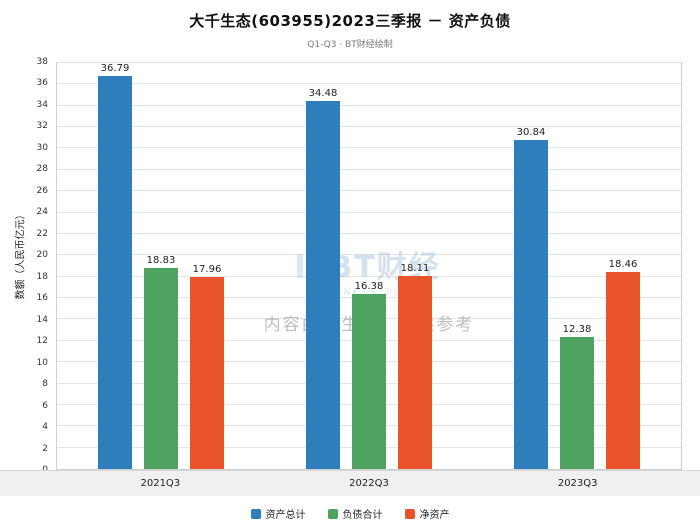 The width and height of the screenshot is (700, 524). I want to click on y-axis-ticks: 02468101214161820222426283032343638, so click(39, 266).